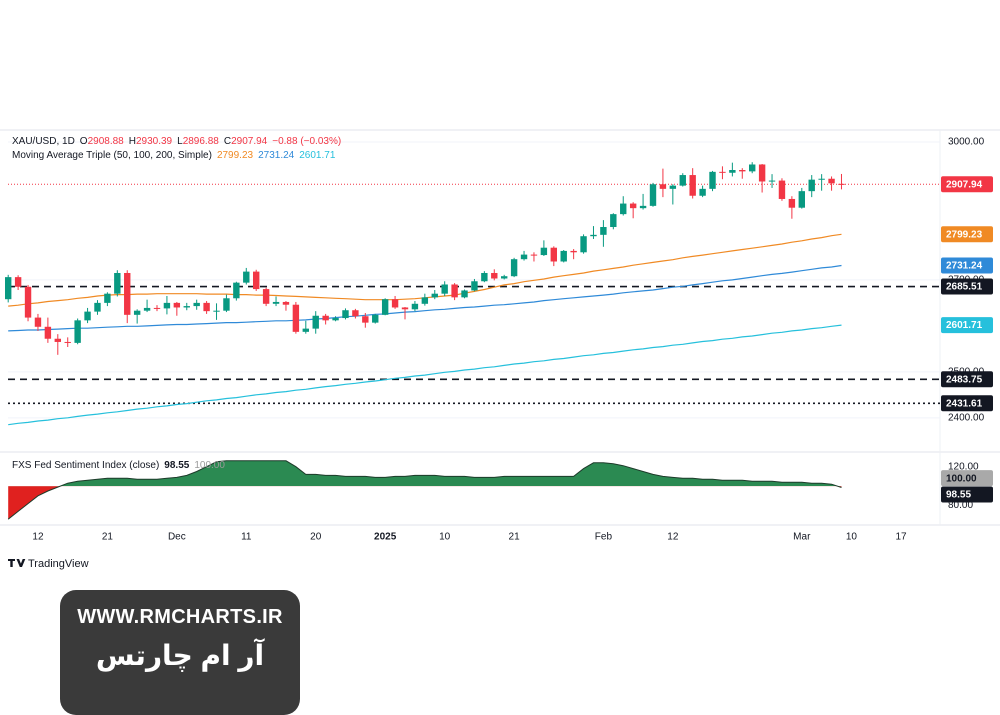  What do you see at coordinates (102, 141) in the screenshot?
I see `ohlc-item: O2908.88` at bounding box center [102, 141].